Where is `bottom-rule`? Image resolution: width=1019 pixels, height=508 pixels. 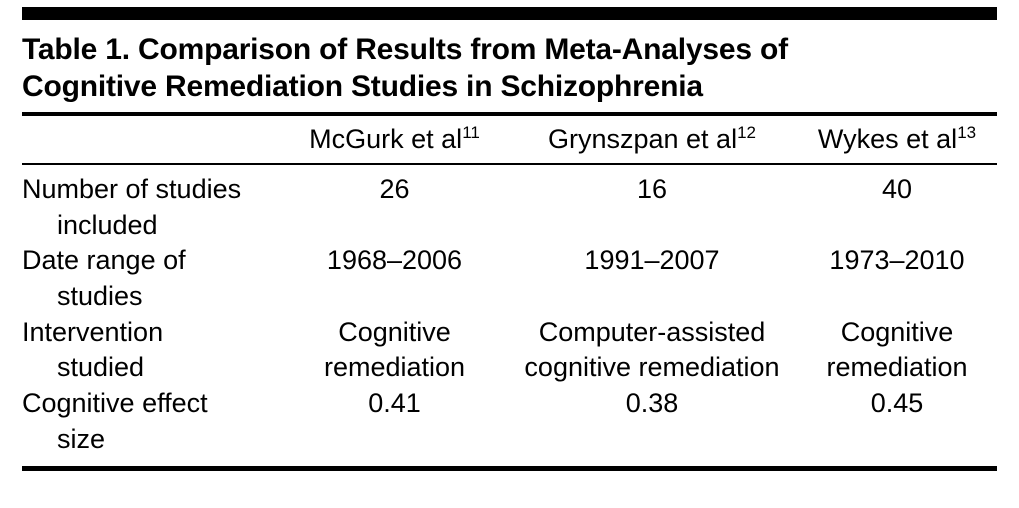 bottom-rule is located at coordinates (509, 469).